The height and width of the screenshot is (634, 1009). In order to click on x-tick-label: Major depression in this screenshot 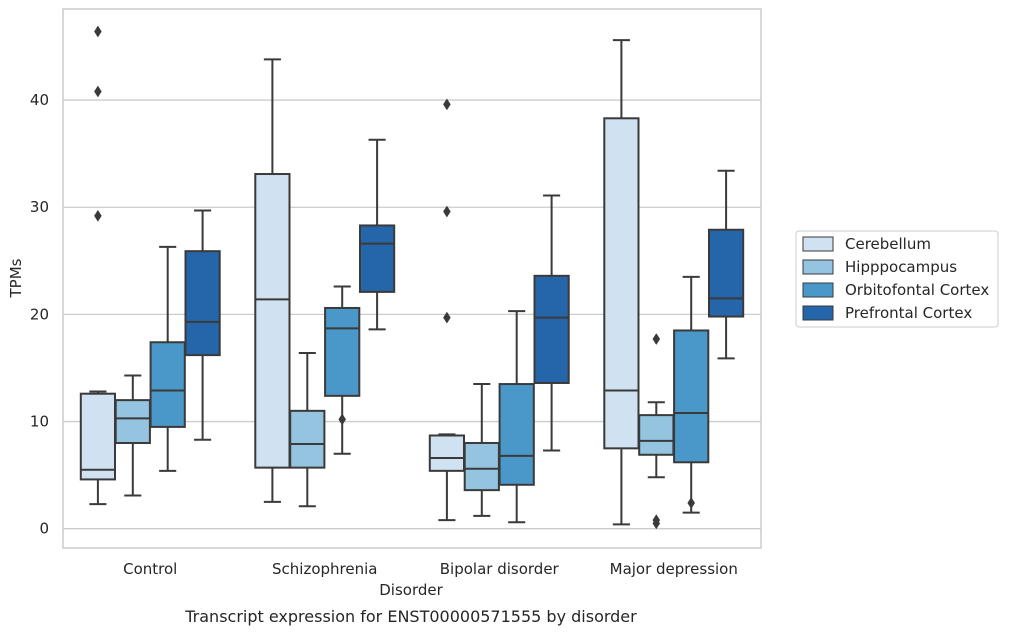, I will do `click(674, 569)`.